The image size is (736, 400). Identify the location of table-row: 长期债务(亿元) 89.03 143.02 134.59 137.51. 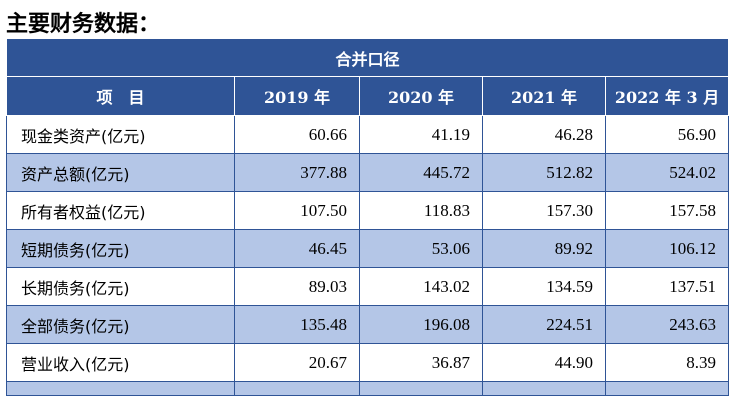
(368, 286).